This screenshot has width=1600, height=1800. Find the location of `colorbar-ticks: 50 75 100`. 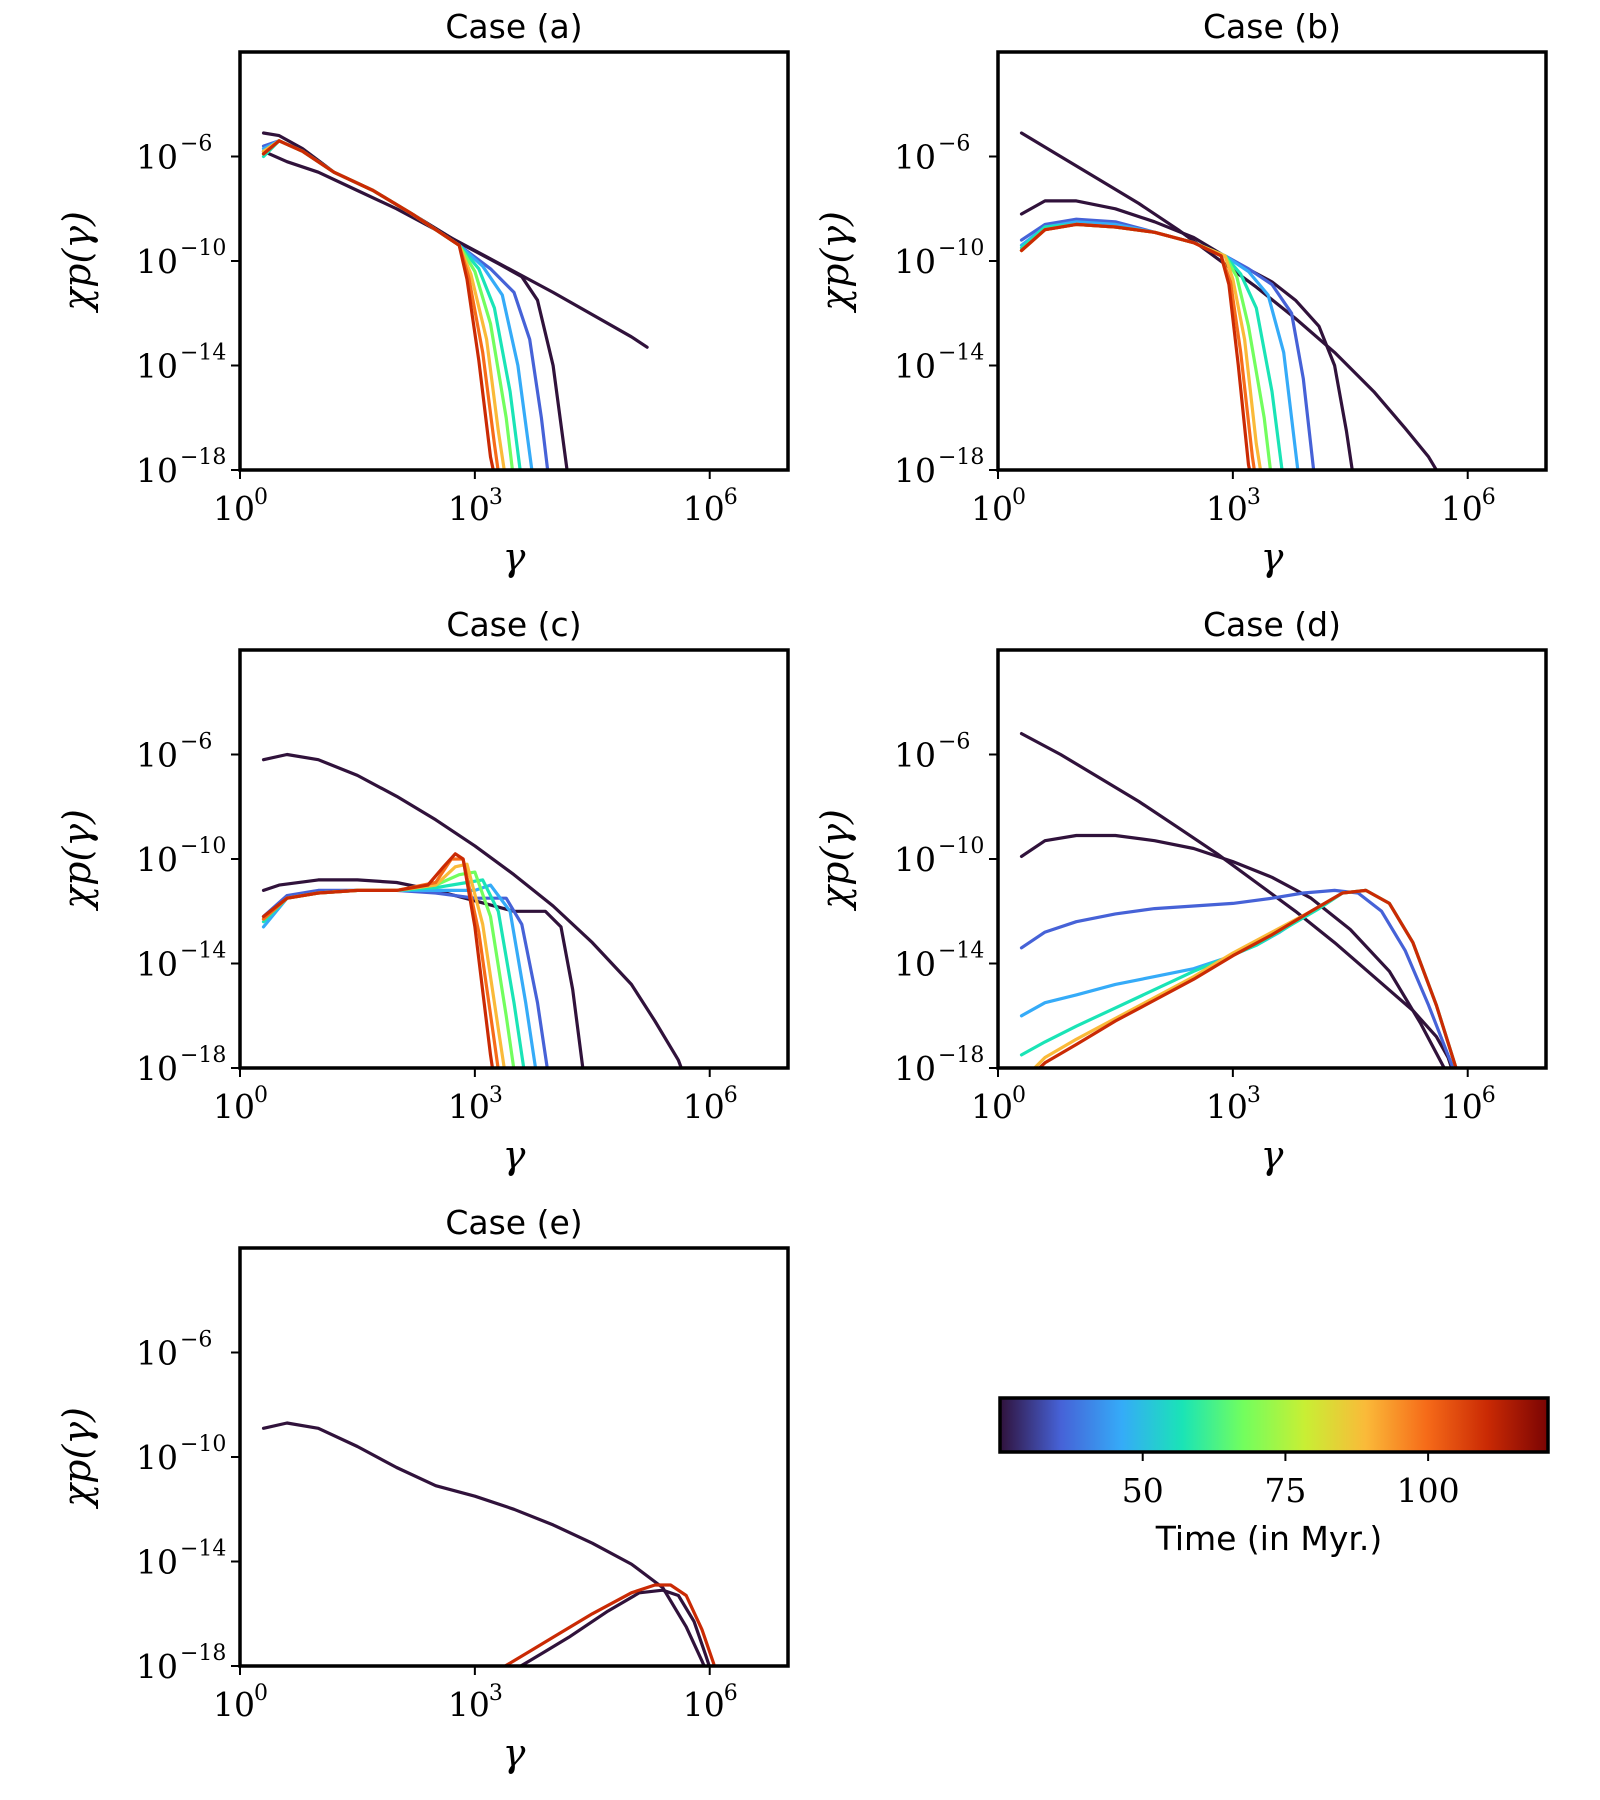

colorbar-ticks: 50 75 100 is located at coordinates (1291, 1481).